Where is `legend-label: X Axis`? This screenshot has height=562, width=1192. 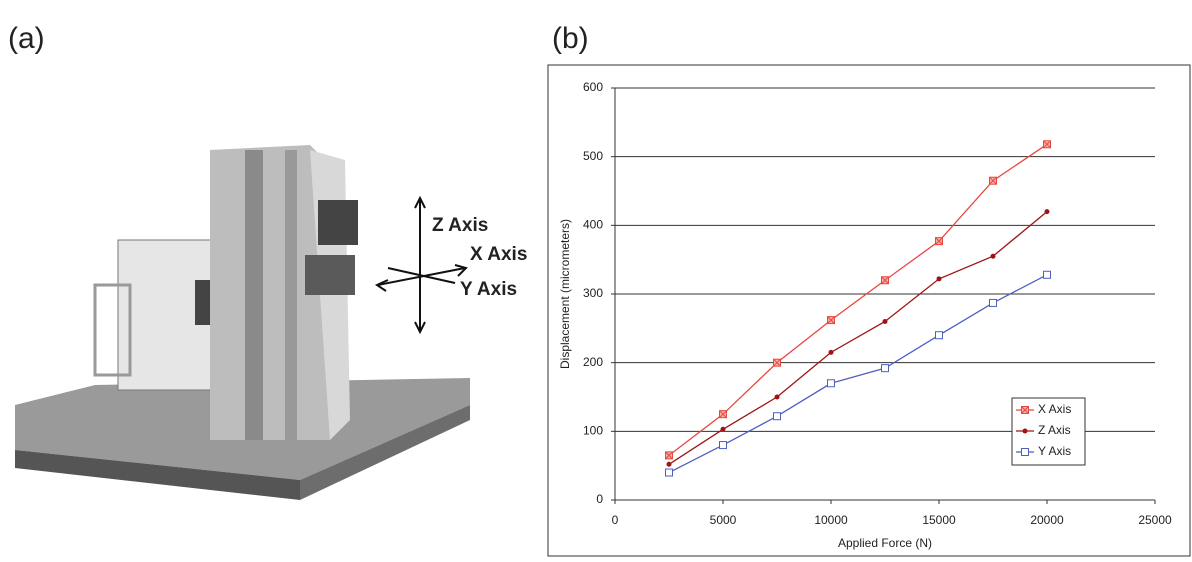 legend-label: X Axis is located at coordinates (1054, 409).